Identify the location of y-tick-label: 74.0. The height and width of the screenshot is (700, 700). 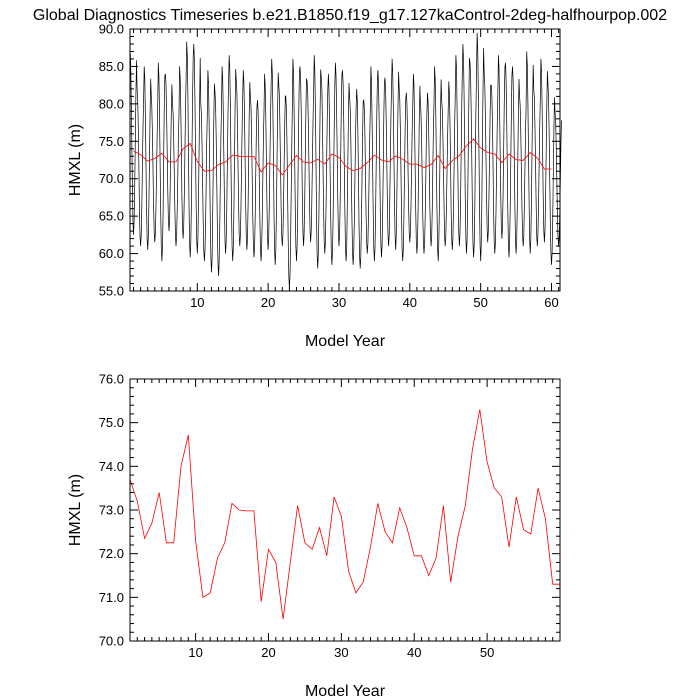
(111, 466).